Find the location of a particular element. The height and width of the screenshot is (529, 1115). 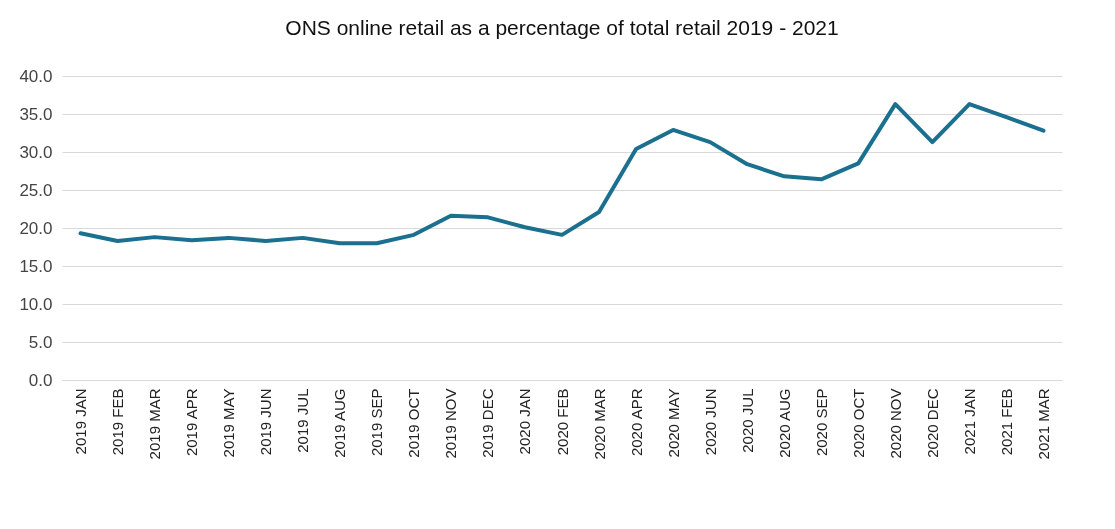

y-tick-label: 5.0 is located at coordinates (40, 342).